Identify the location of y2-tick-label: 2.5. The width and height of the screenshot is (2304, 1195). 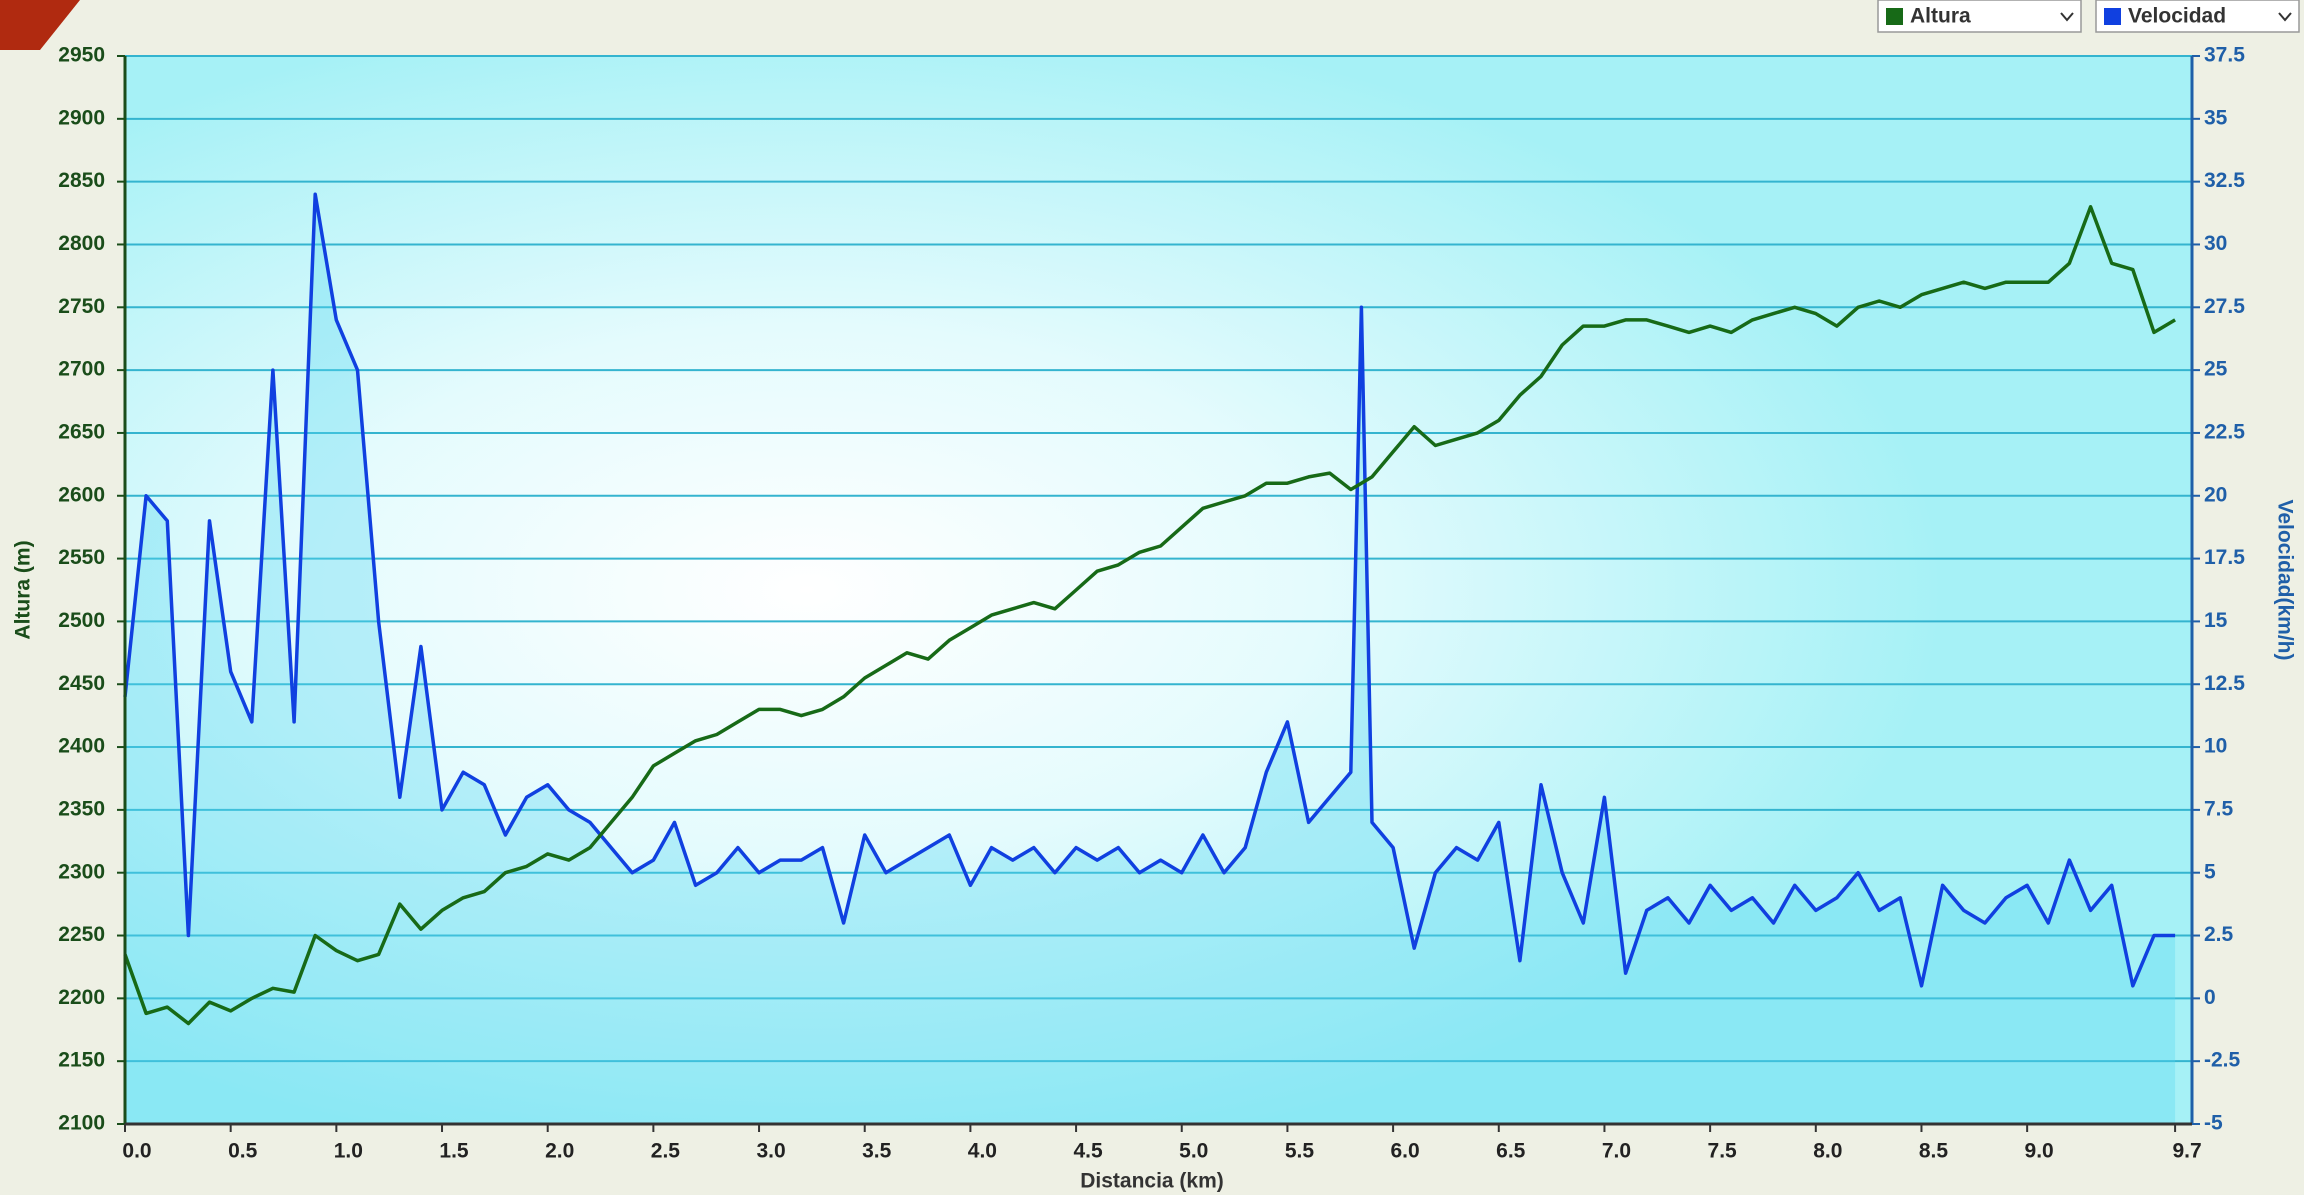
(2219, 934).